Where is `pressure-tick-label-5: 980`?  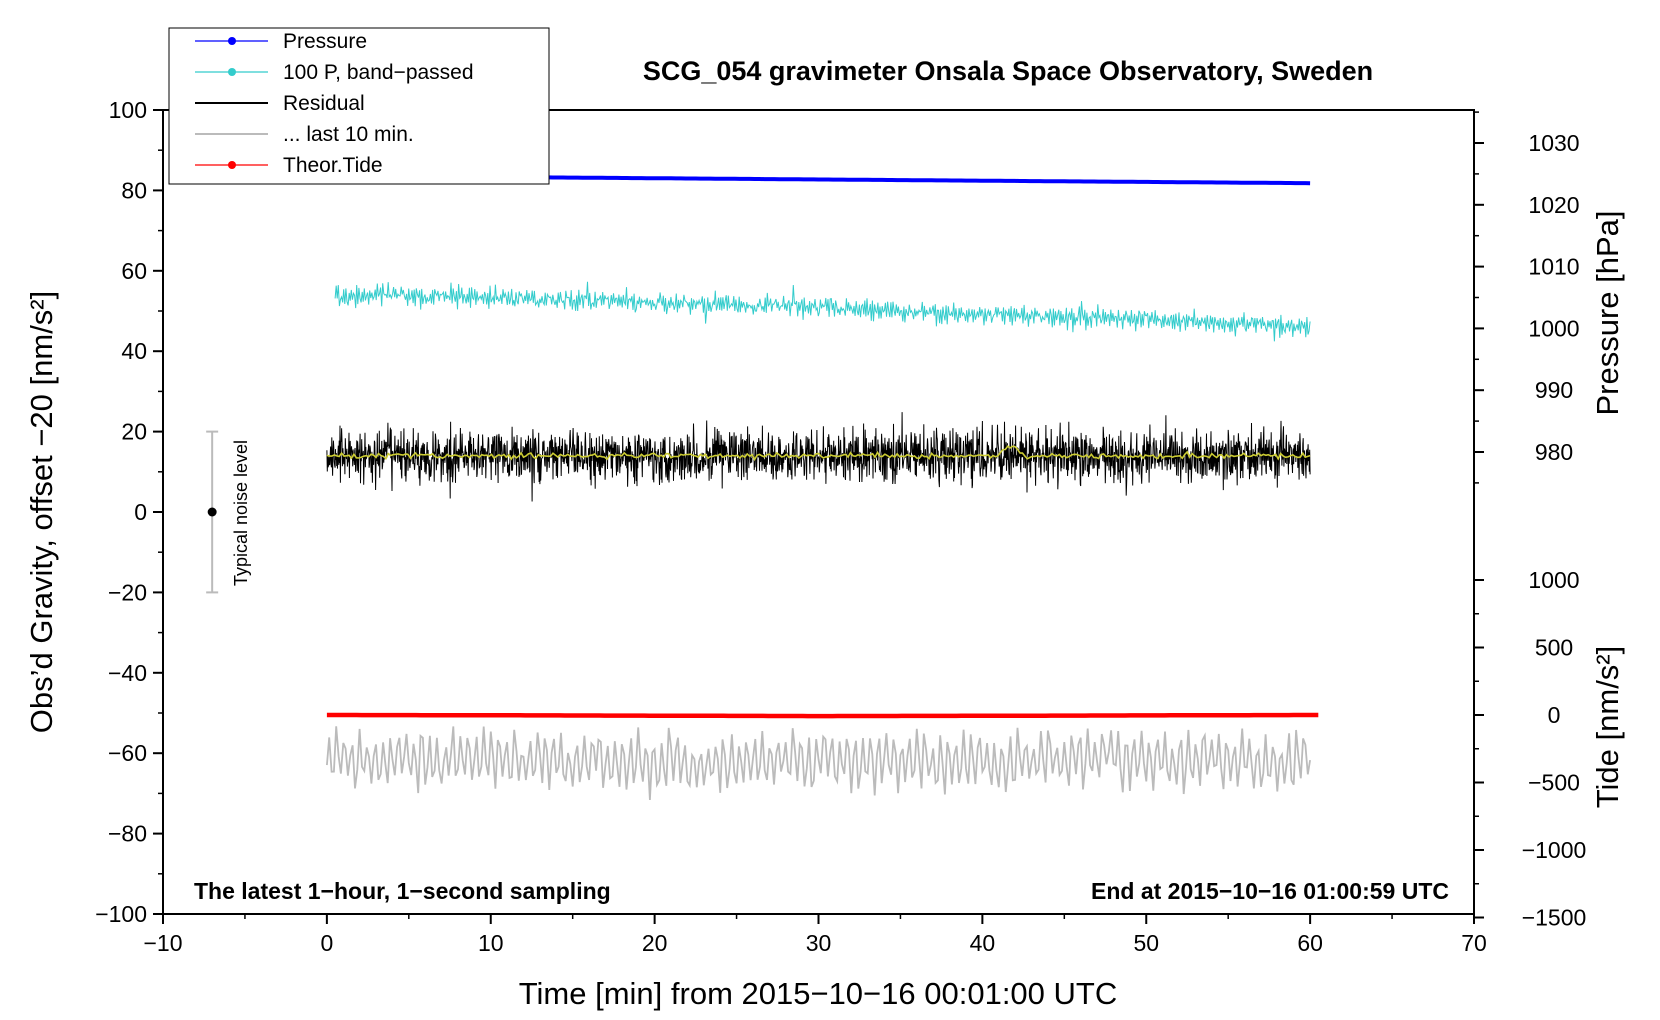
pressure-tick-label-5: 980 is located at coordinates (1554, 452).